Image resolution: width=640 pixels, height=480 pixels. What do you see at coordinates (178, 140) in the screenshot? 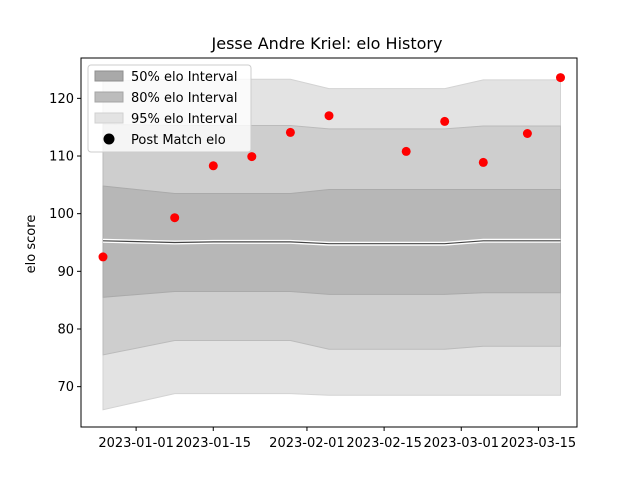
I see `legend-label-points: Post Match elo` at bounding box center [178, 140].